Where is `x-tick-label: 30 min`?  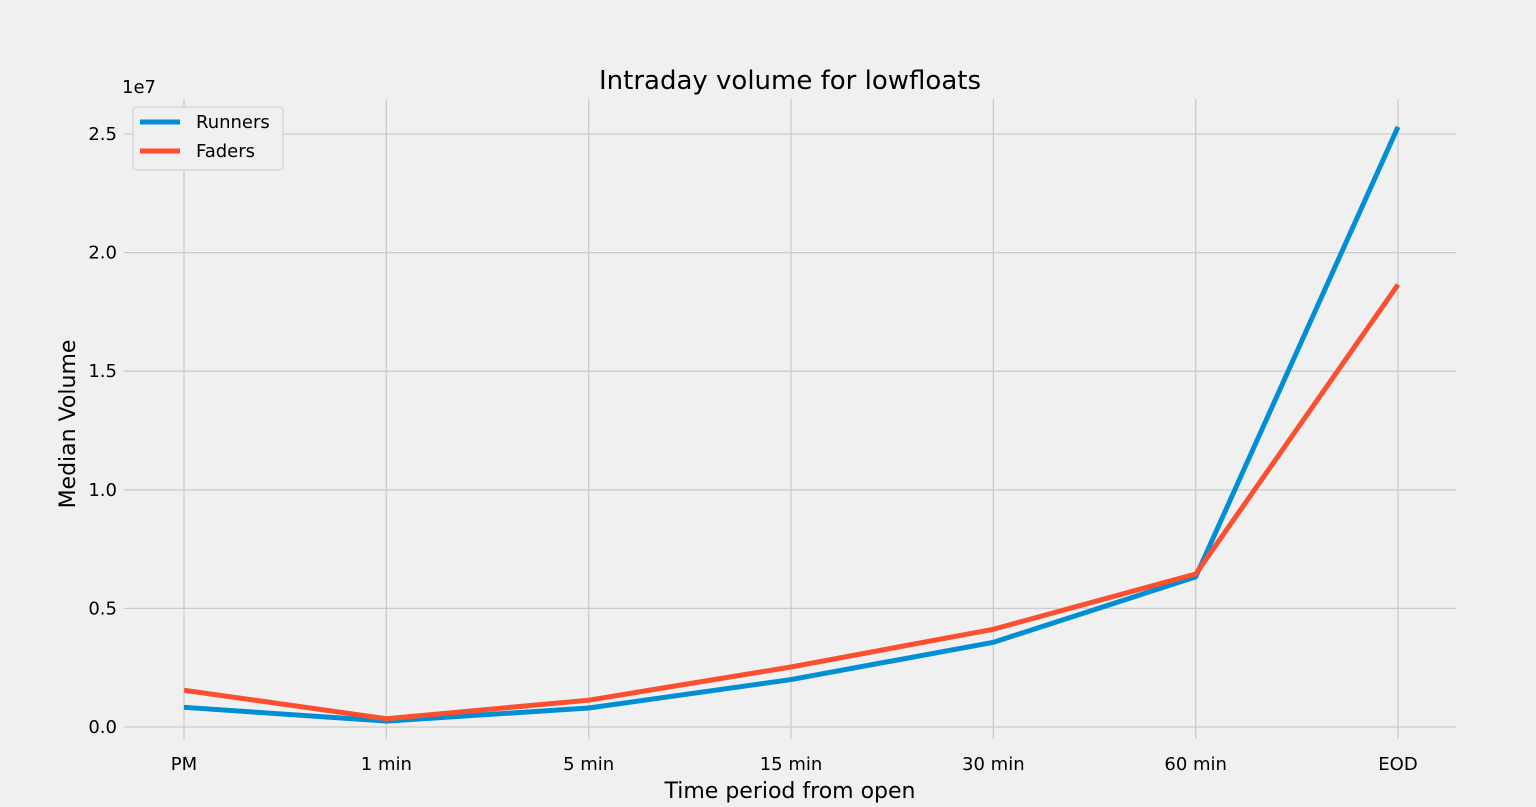 x-tick-label: 30 min is located at coordinates (993, 764).